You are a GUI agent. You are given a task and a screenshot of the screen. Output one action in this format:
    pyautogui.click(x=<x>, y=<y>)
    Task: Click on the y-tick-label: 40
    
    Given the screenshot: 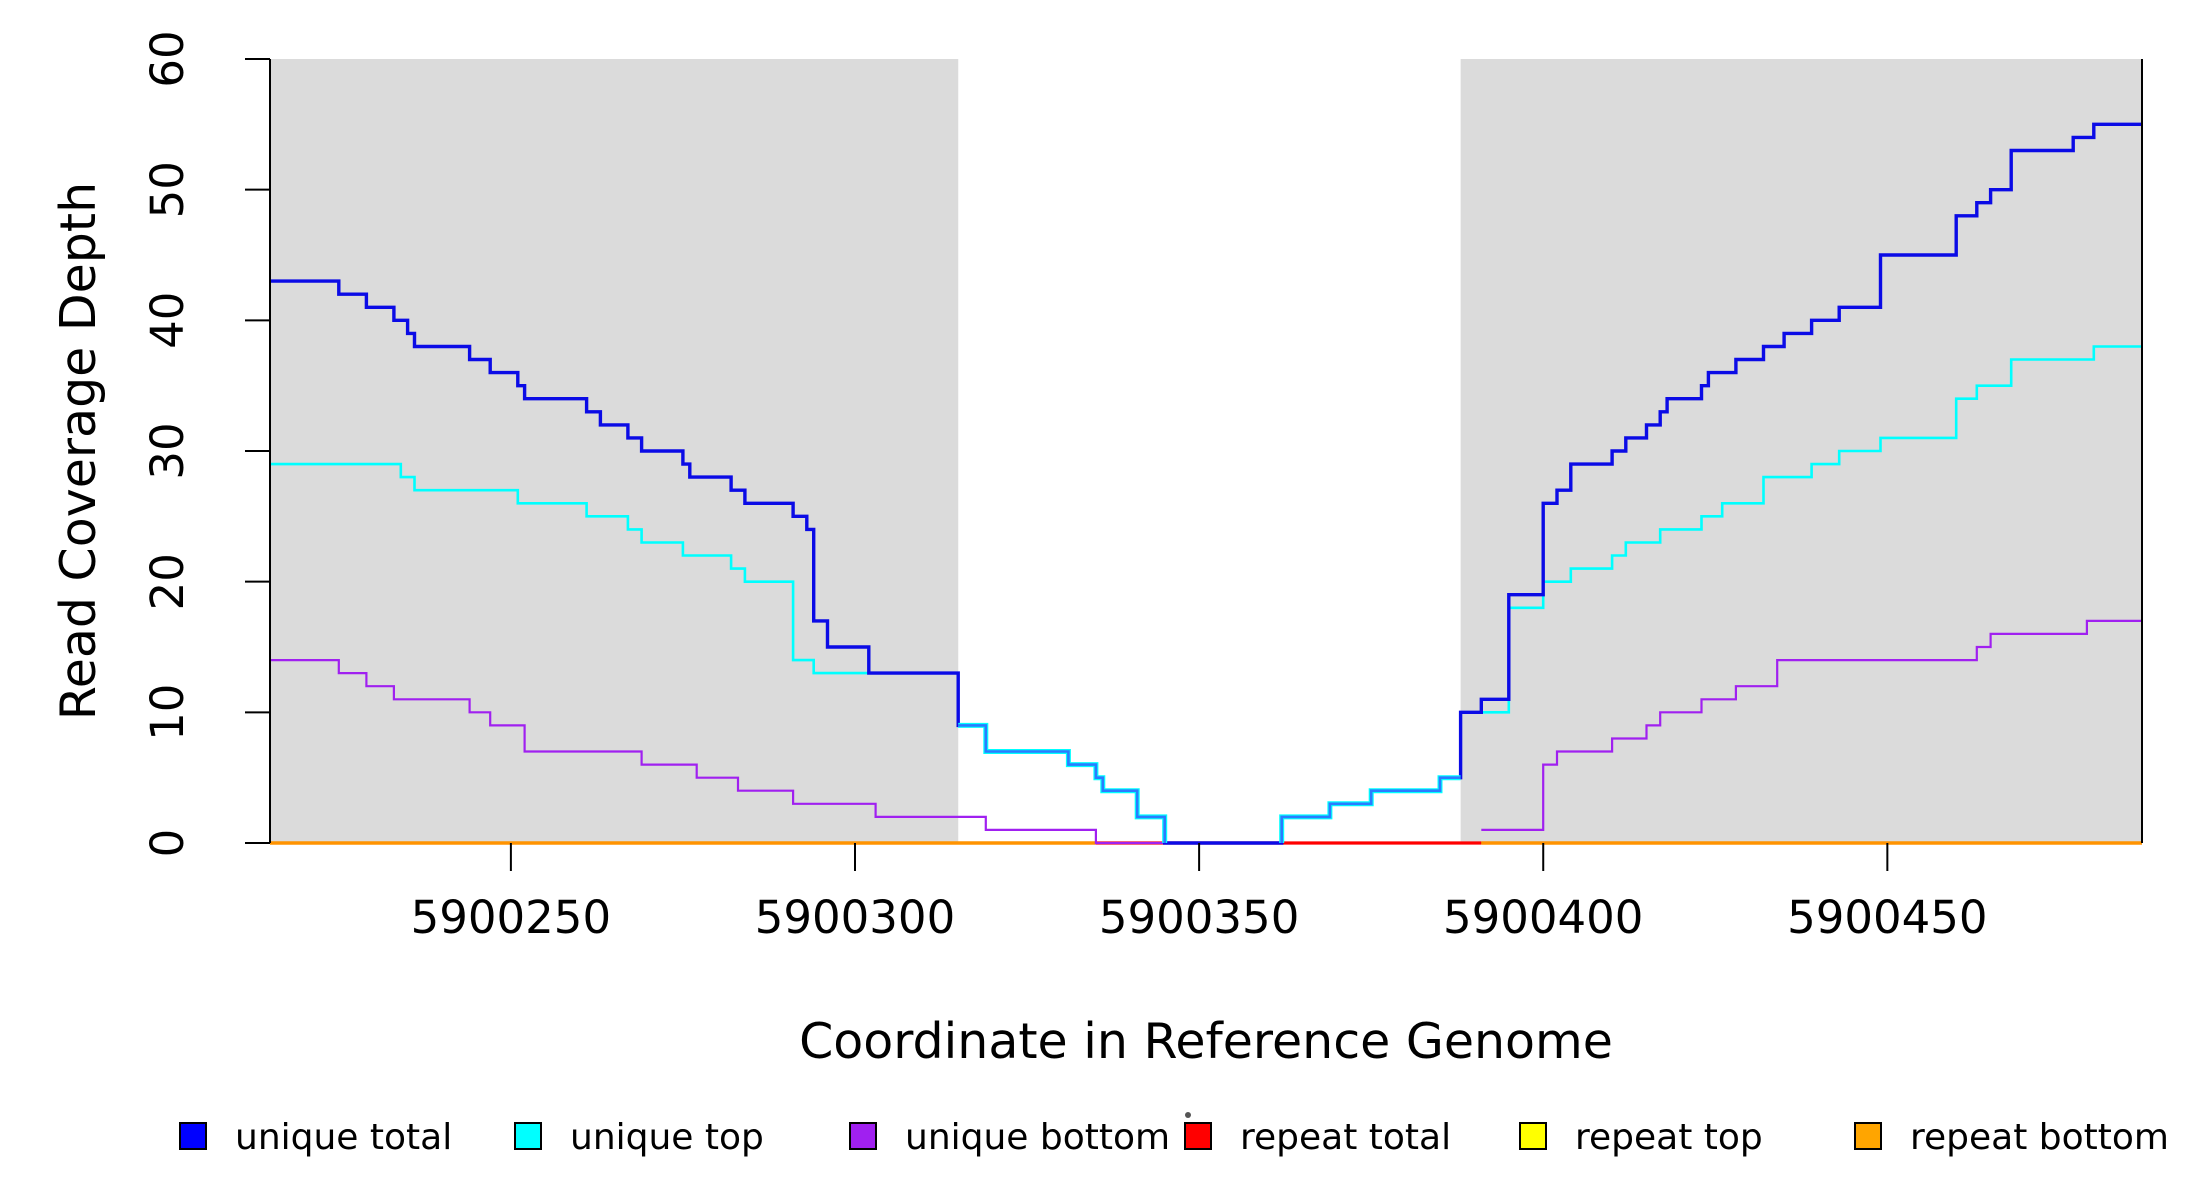 What is the action you would take?
    pyautogui.click(x=167, y=320)
    